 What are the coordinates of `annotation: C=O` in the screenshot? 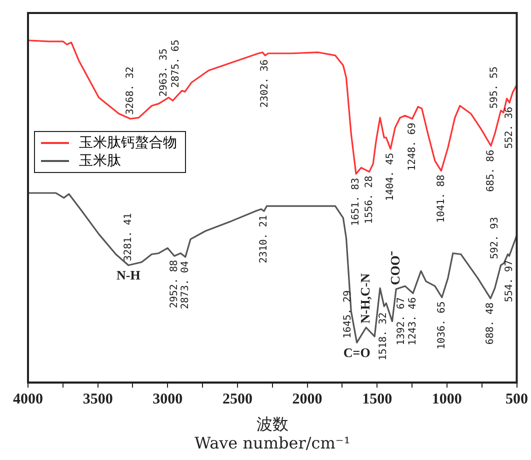 It's located at (356, 352).